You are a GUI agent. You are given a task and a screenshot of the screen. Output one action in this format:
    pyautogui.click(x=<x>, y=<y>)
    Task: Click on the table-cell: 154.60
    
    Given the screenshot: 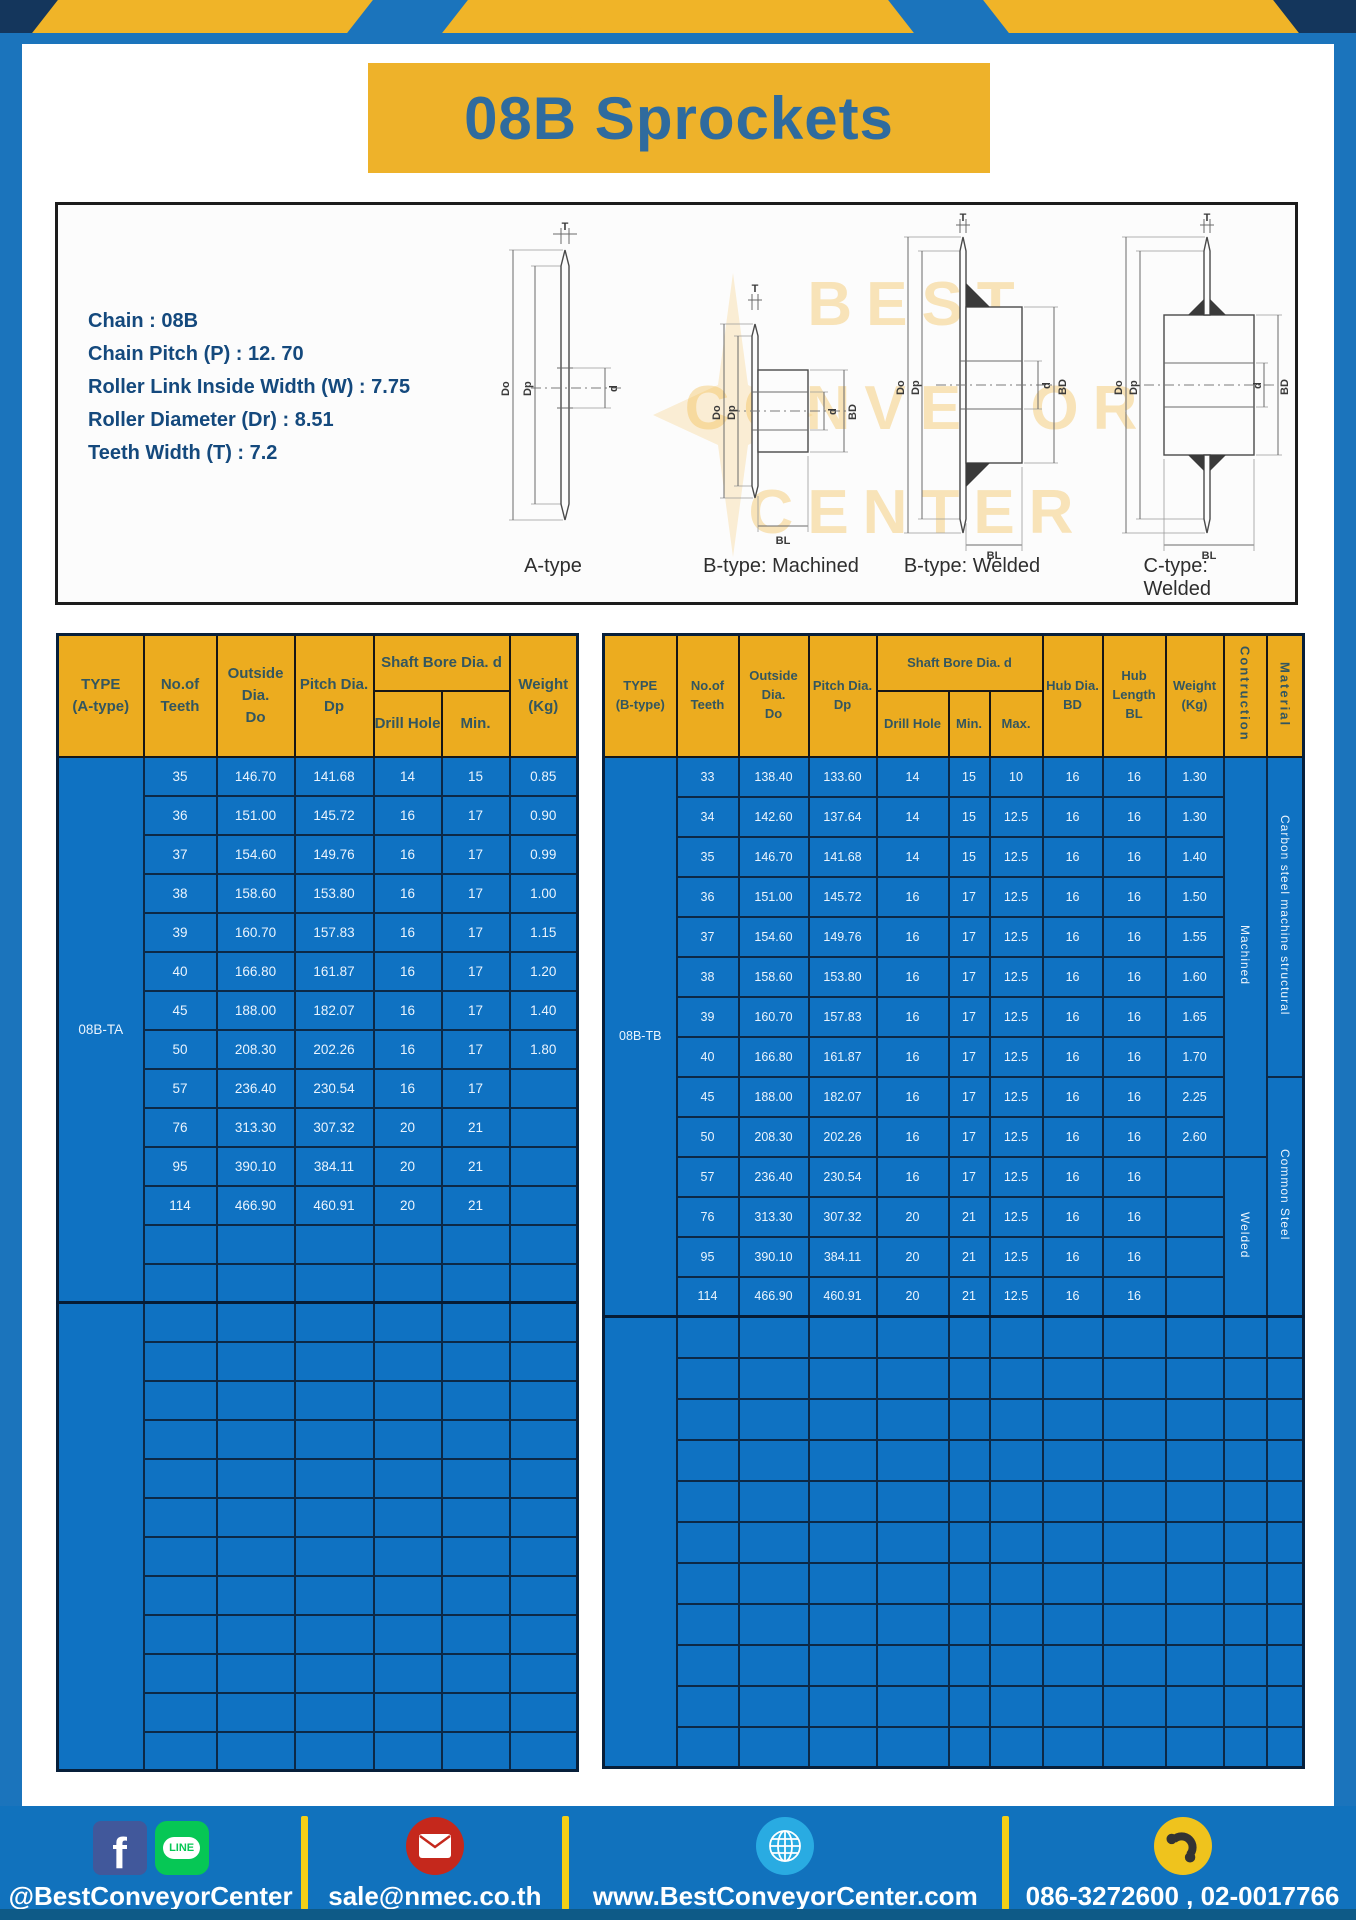 What is the action you would take?
    pyautogui.click(x=255, y=854)
    